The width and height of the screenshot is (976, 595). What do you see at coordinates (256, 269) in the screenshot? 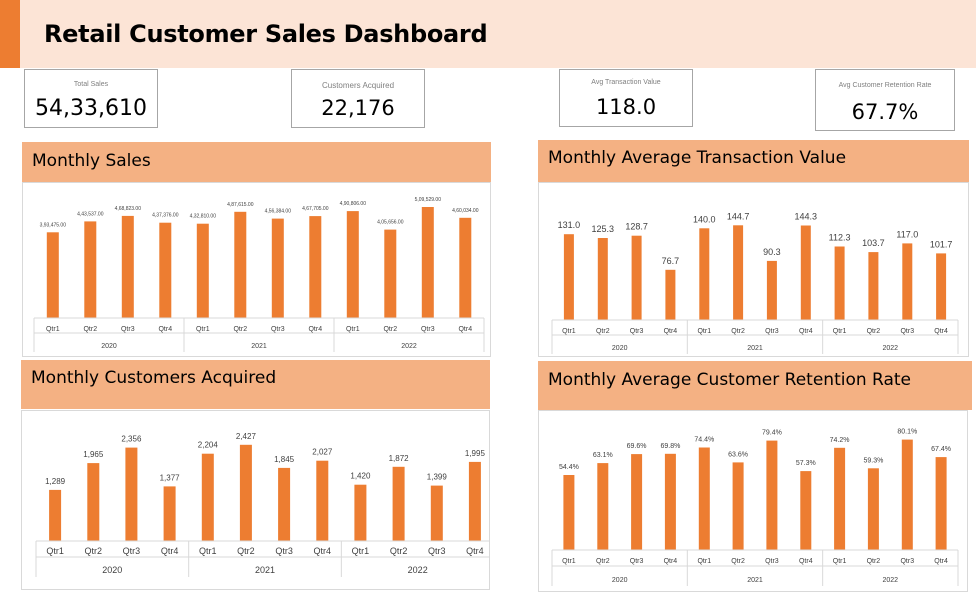
I see `monthly-sales-chart-frame` at bounding box center [256, 269].